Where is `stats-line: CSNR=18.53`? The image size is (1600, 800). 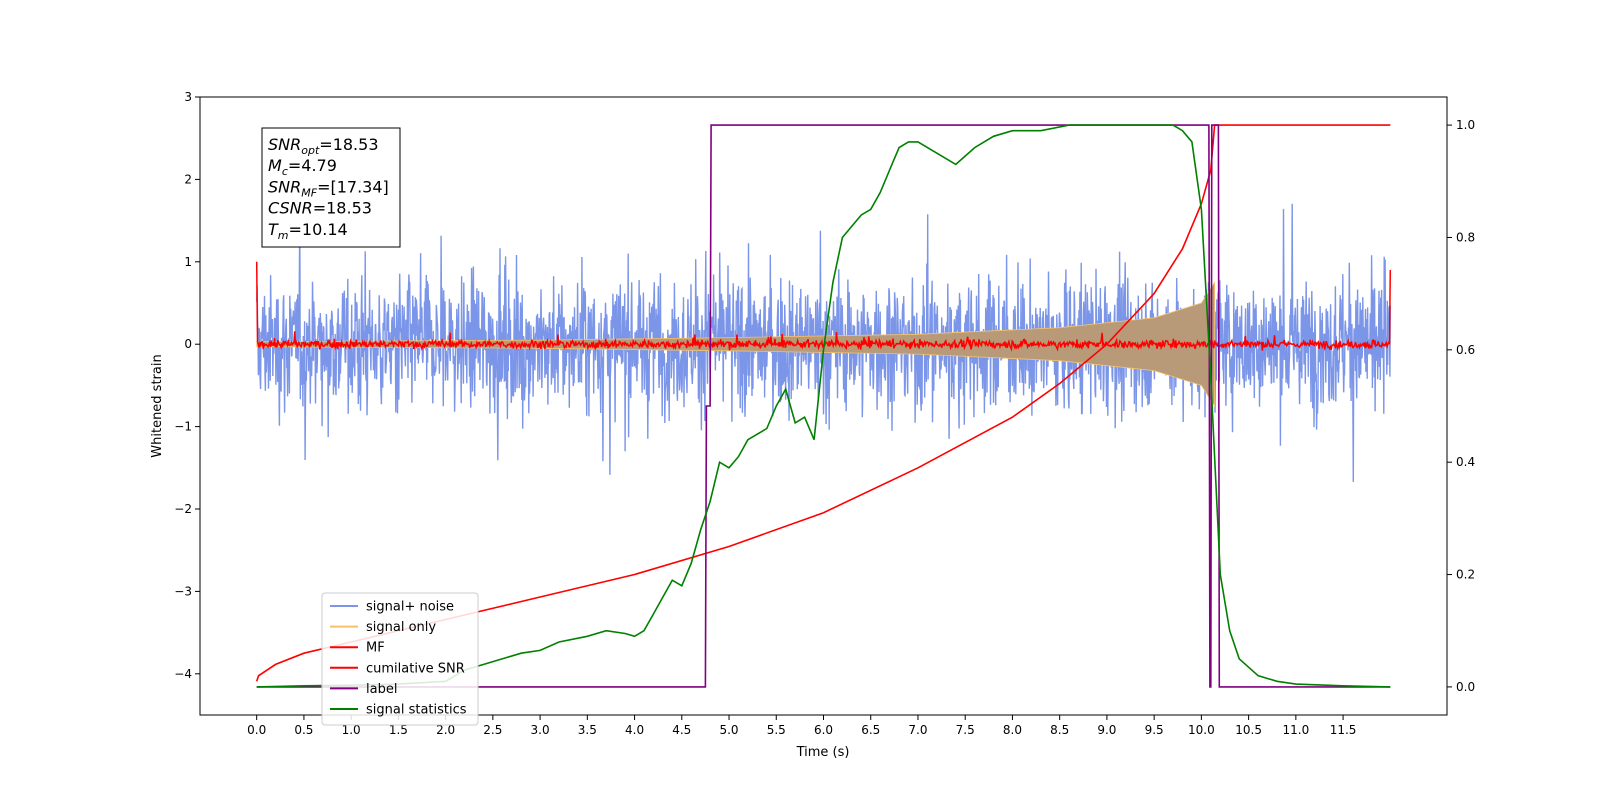
stats-line: CSNR=18.53 is located at coordinates (320, 208).